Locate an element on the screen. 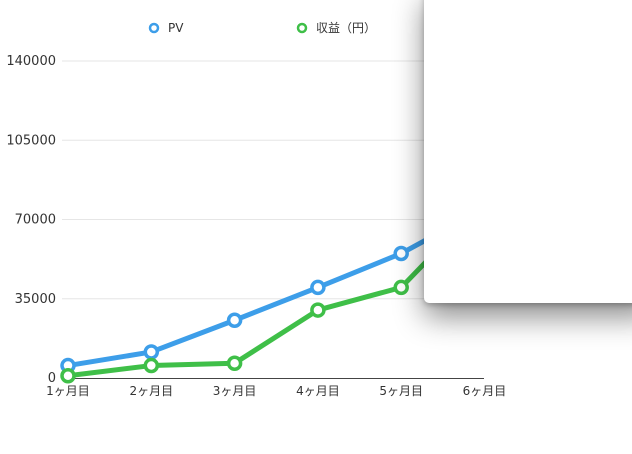 The image size is (632, 454). y-tick-label: 0 is located at coordinates (52, 378).